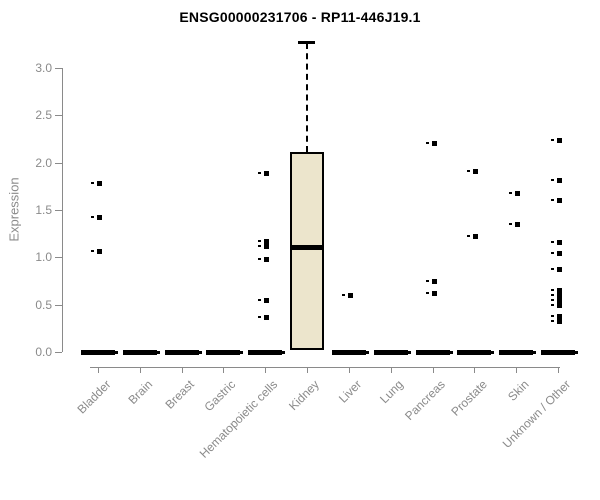 Image resolution: width=600 pixels, height=500 pixels. I want to click on y-tick-label: 2.0, so click(43, 162).